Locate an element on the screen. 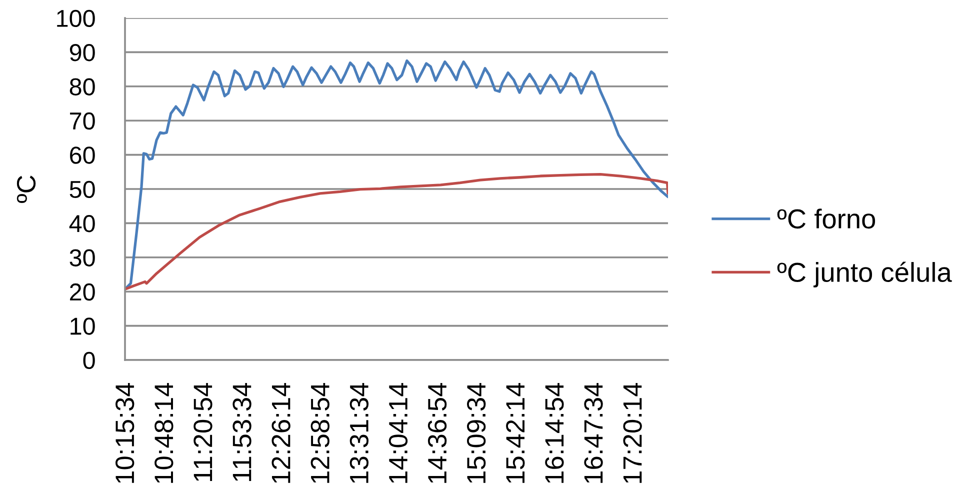 This screenshot has width=963, height=489. x-tick-label: 13:31:34 is located at coordinates (359, 432).